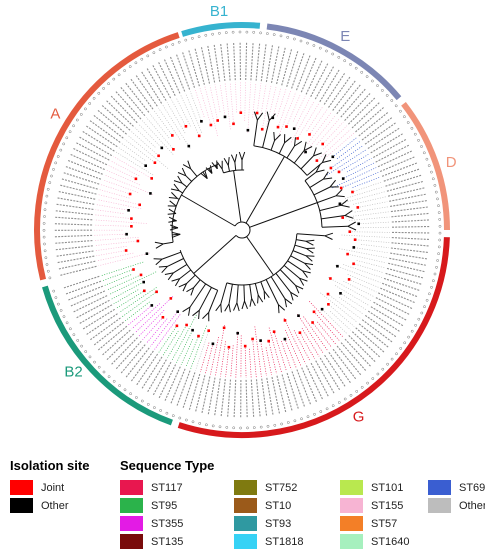 The image size is (485, 550). What do you see at coordinates (55, 113) in the screenshot?
I see `clade-label-a: A` at bounding box center [55, 113].